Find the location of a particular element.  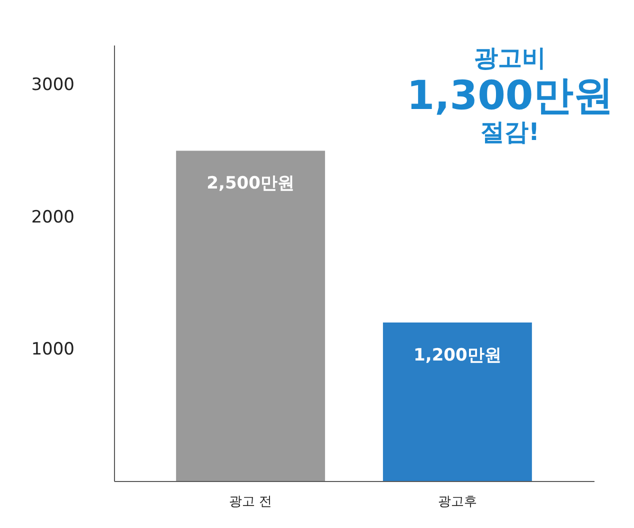

data-label: 1,200만원 is located at coordinates (458, 355).